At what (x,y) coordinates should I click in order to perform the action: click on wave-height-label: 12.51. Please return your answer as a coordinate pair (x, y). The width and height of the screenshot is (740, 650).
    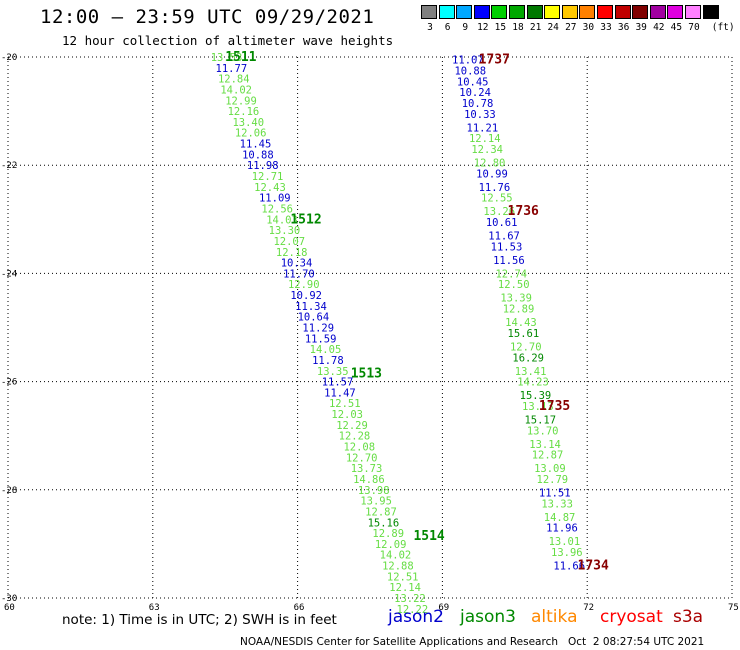
    Looking at the image, I should click on (345, 404).